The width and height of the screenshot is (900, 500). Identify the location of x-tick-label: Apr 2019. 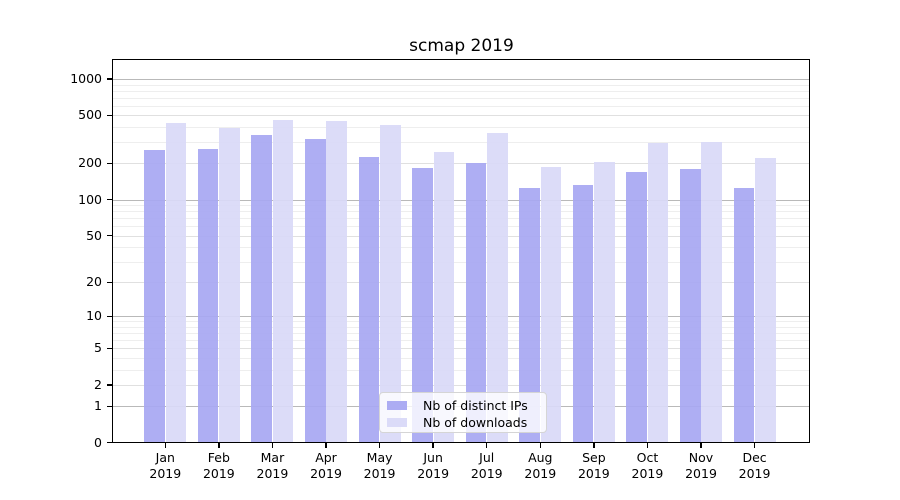
(326, 465).